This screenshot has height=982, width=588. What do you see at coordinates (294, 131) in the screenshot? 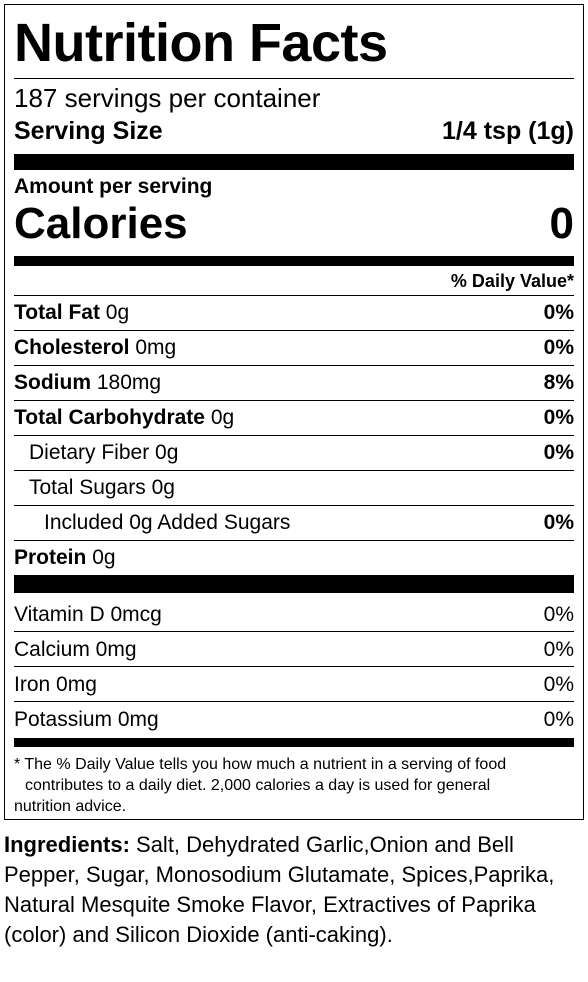
I see `serving-size-row: Serving Size 1/4 tsp (1g)` at bounding box center [294, 131].